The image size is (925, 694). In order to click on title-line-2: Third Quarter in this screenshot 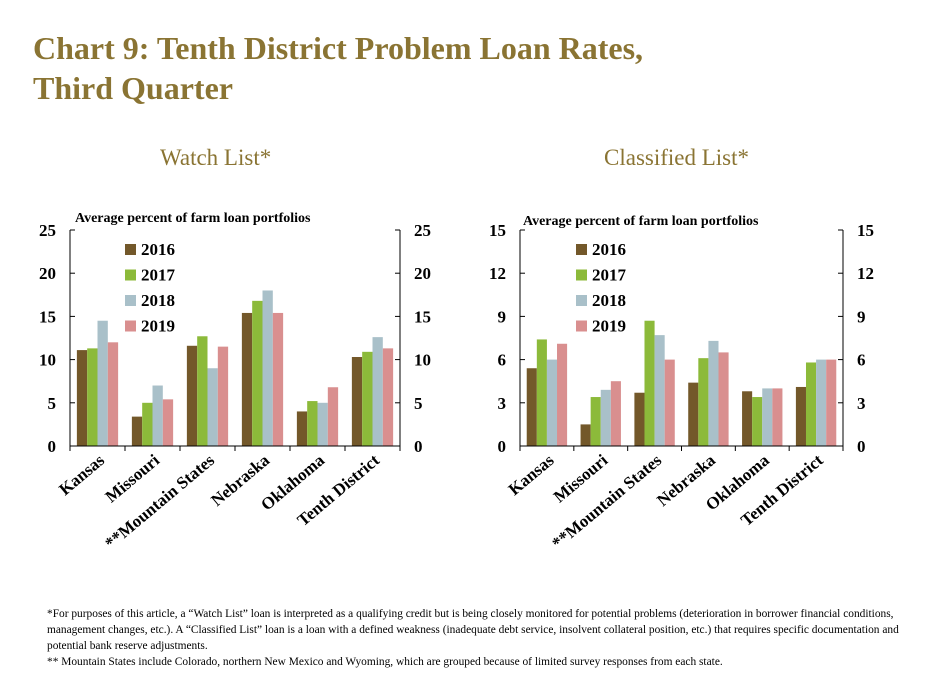, I will do `click(133, 88)`.